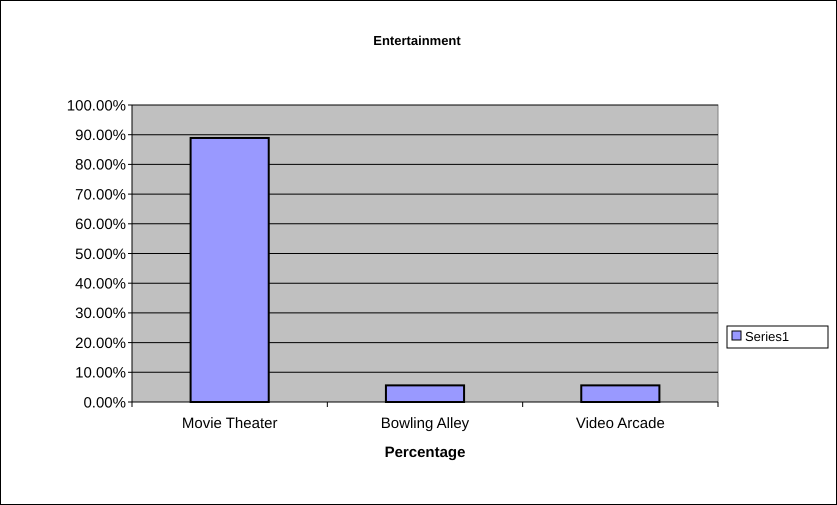 The height and width of the screenshot is (505, 837). What do you see at coordinates (104, 403) in the screenshot?
I see `y-tick-label: 0.00%` at bounding box center [104, 403].